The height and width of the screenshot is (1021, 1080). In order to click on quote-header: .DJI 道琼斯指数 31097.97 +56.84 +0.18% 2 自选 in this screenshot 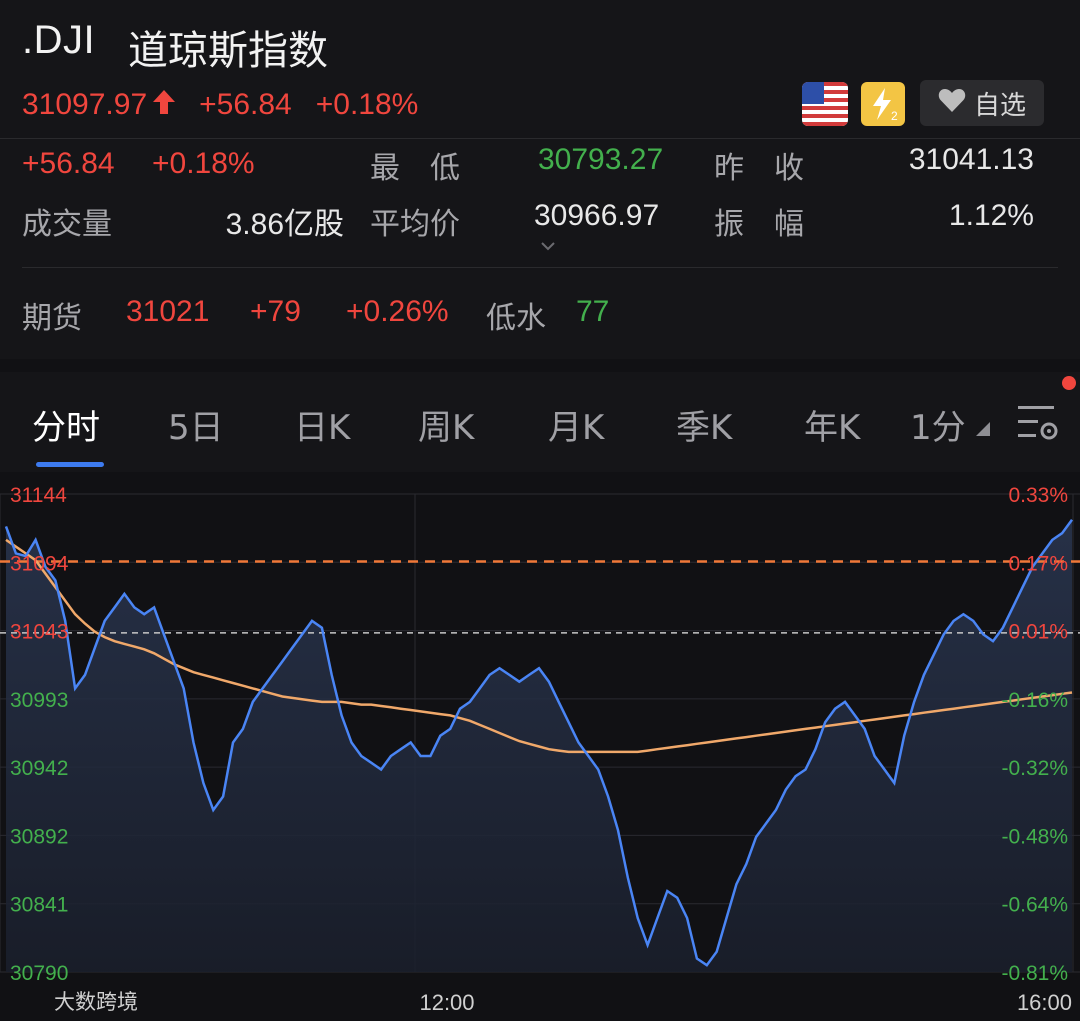, I will do `click(540, 69)`.